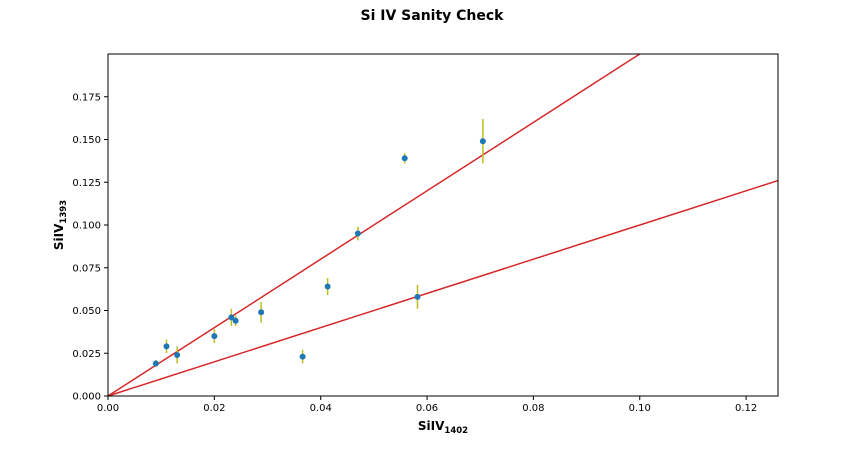  Describe the element at coordinates (86, 311) in the screenshot. I see `y-tick-label-3: 0.050` at that location.